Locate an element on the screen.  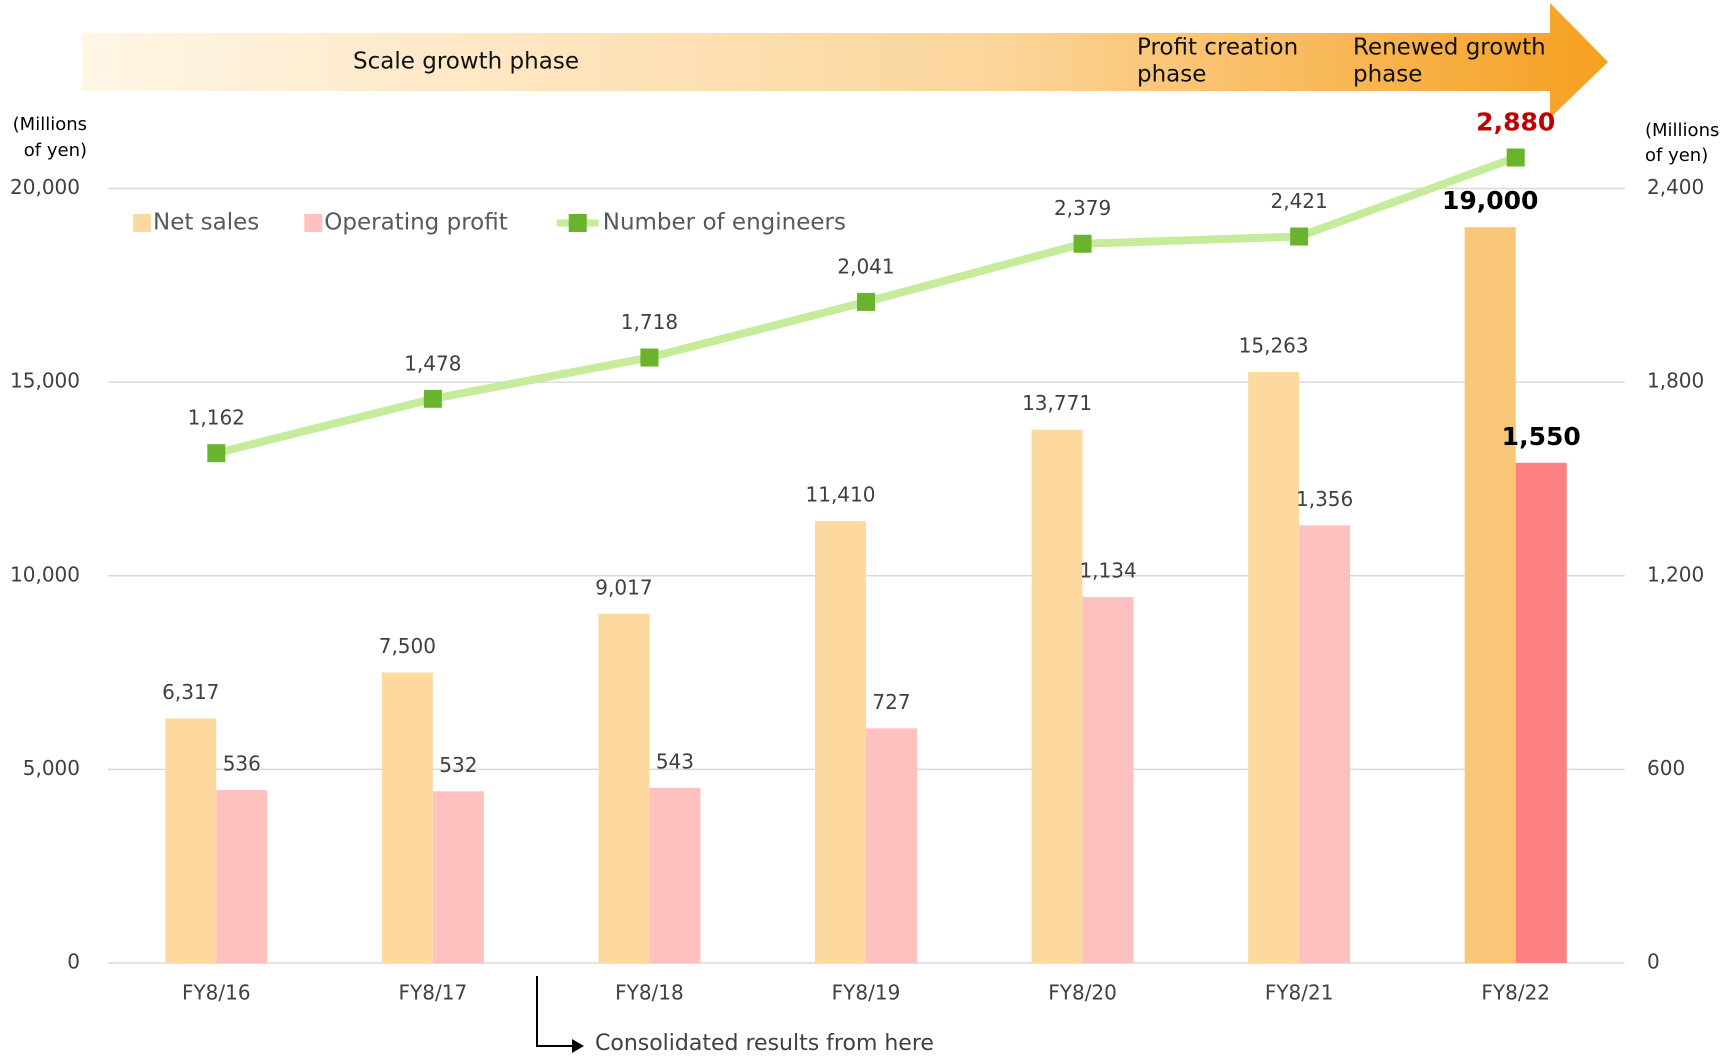
y2-tick-label: 2,400 is located at coordinates (1675, 187).